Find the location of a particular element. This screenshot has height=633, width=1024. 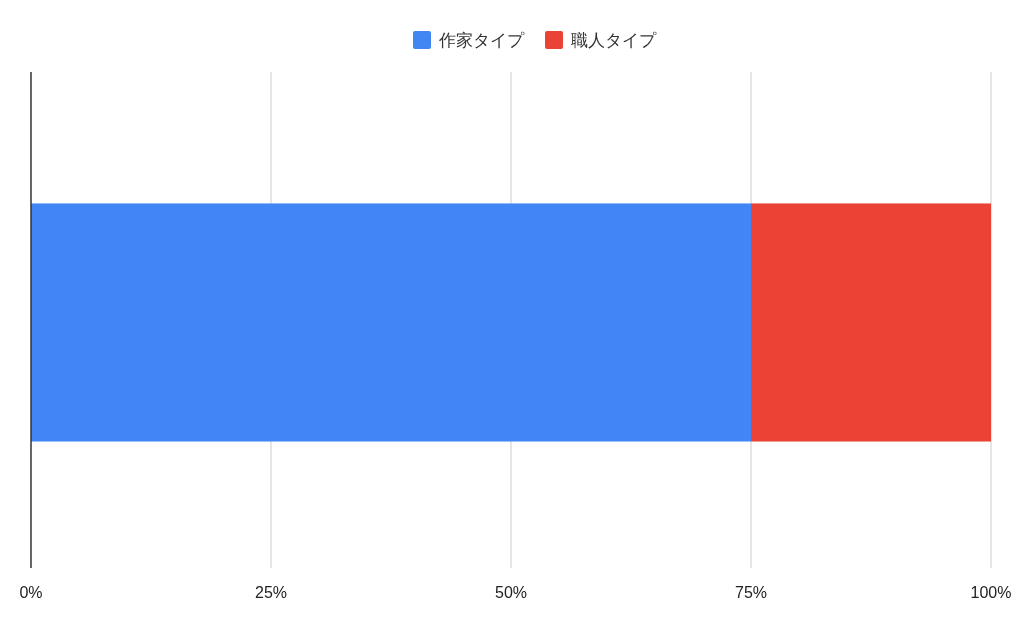

legend-label: 作家タイプ is located at coordinates (481, 40).